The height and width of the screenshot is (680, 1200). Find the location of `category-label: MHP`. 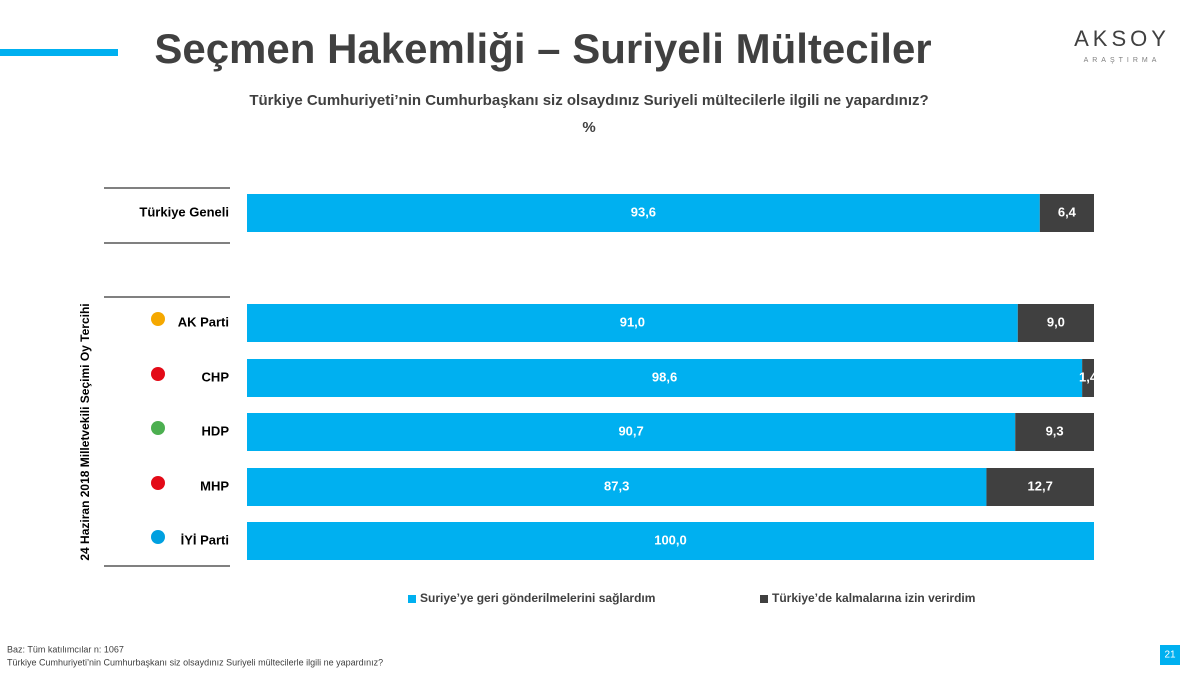

category-label: MHP is located at coordinates (214, 485).